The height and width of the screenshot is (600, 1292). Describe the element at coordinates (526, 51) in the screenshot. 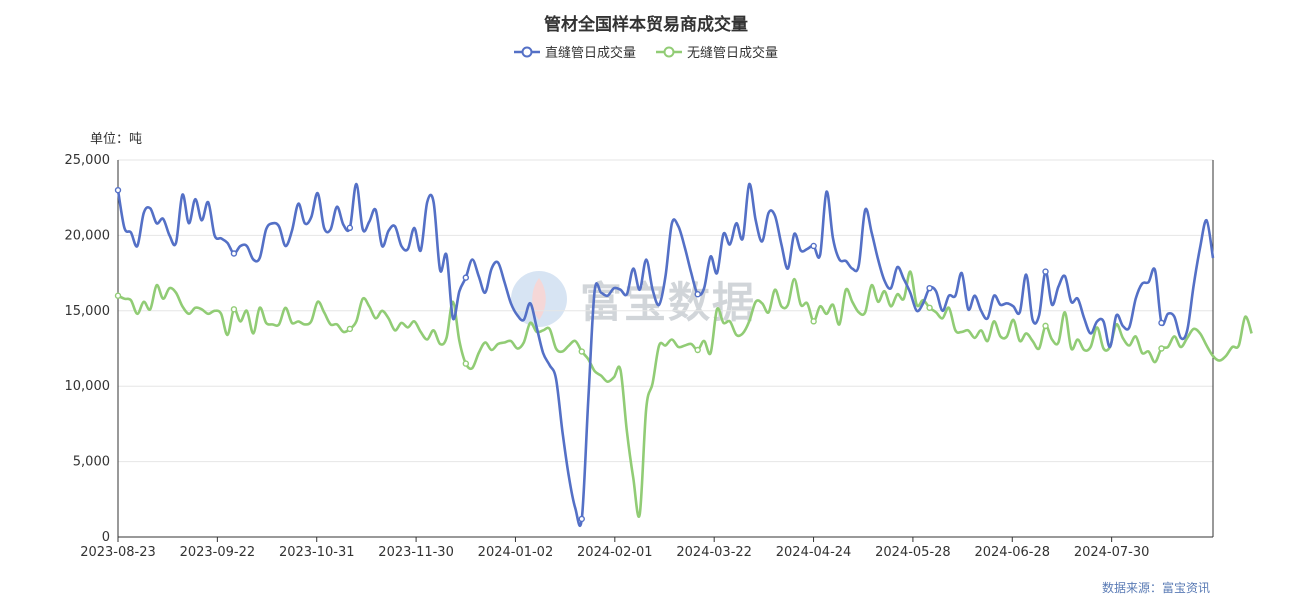

I see `legend-swatch-series1` at that location.